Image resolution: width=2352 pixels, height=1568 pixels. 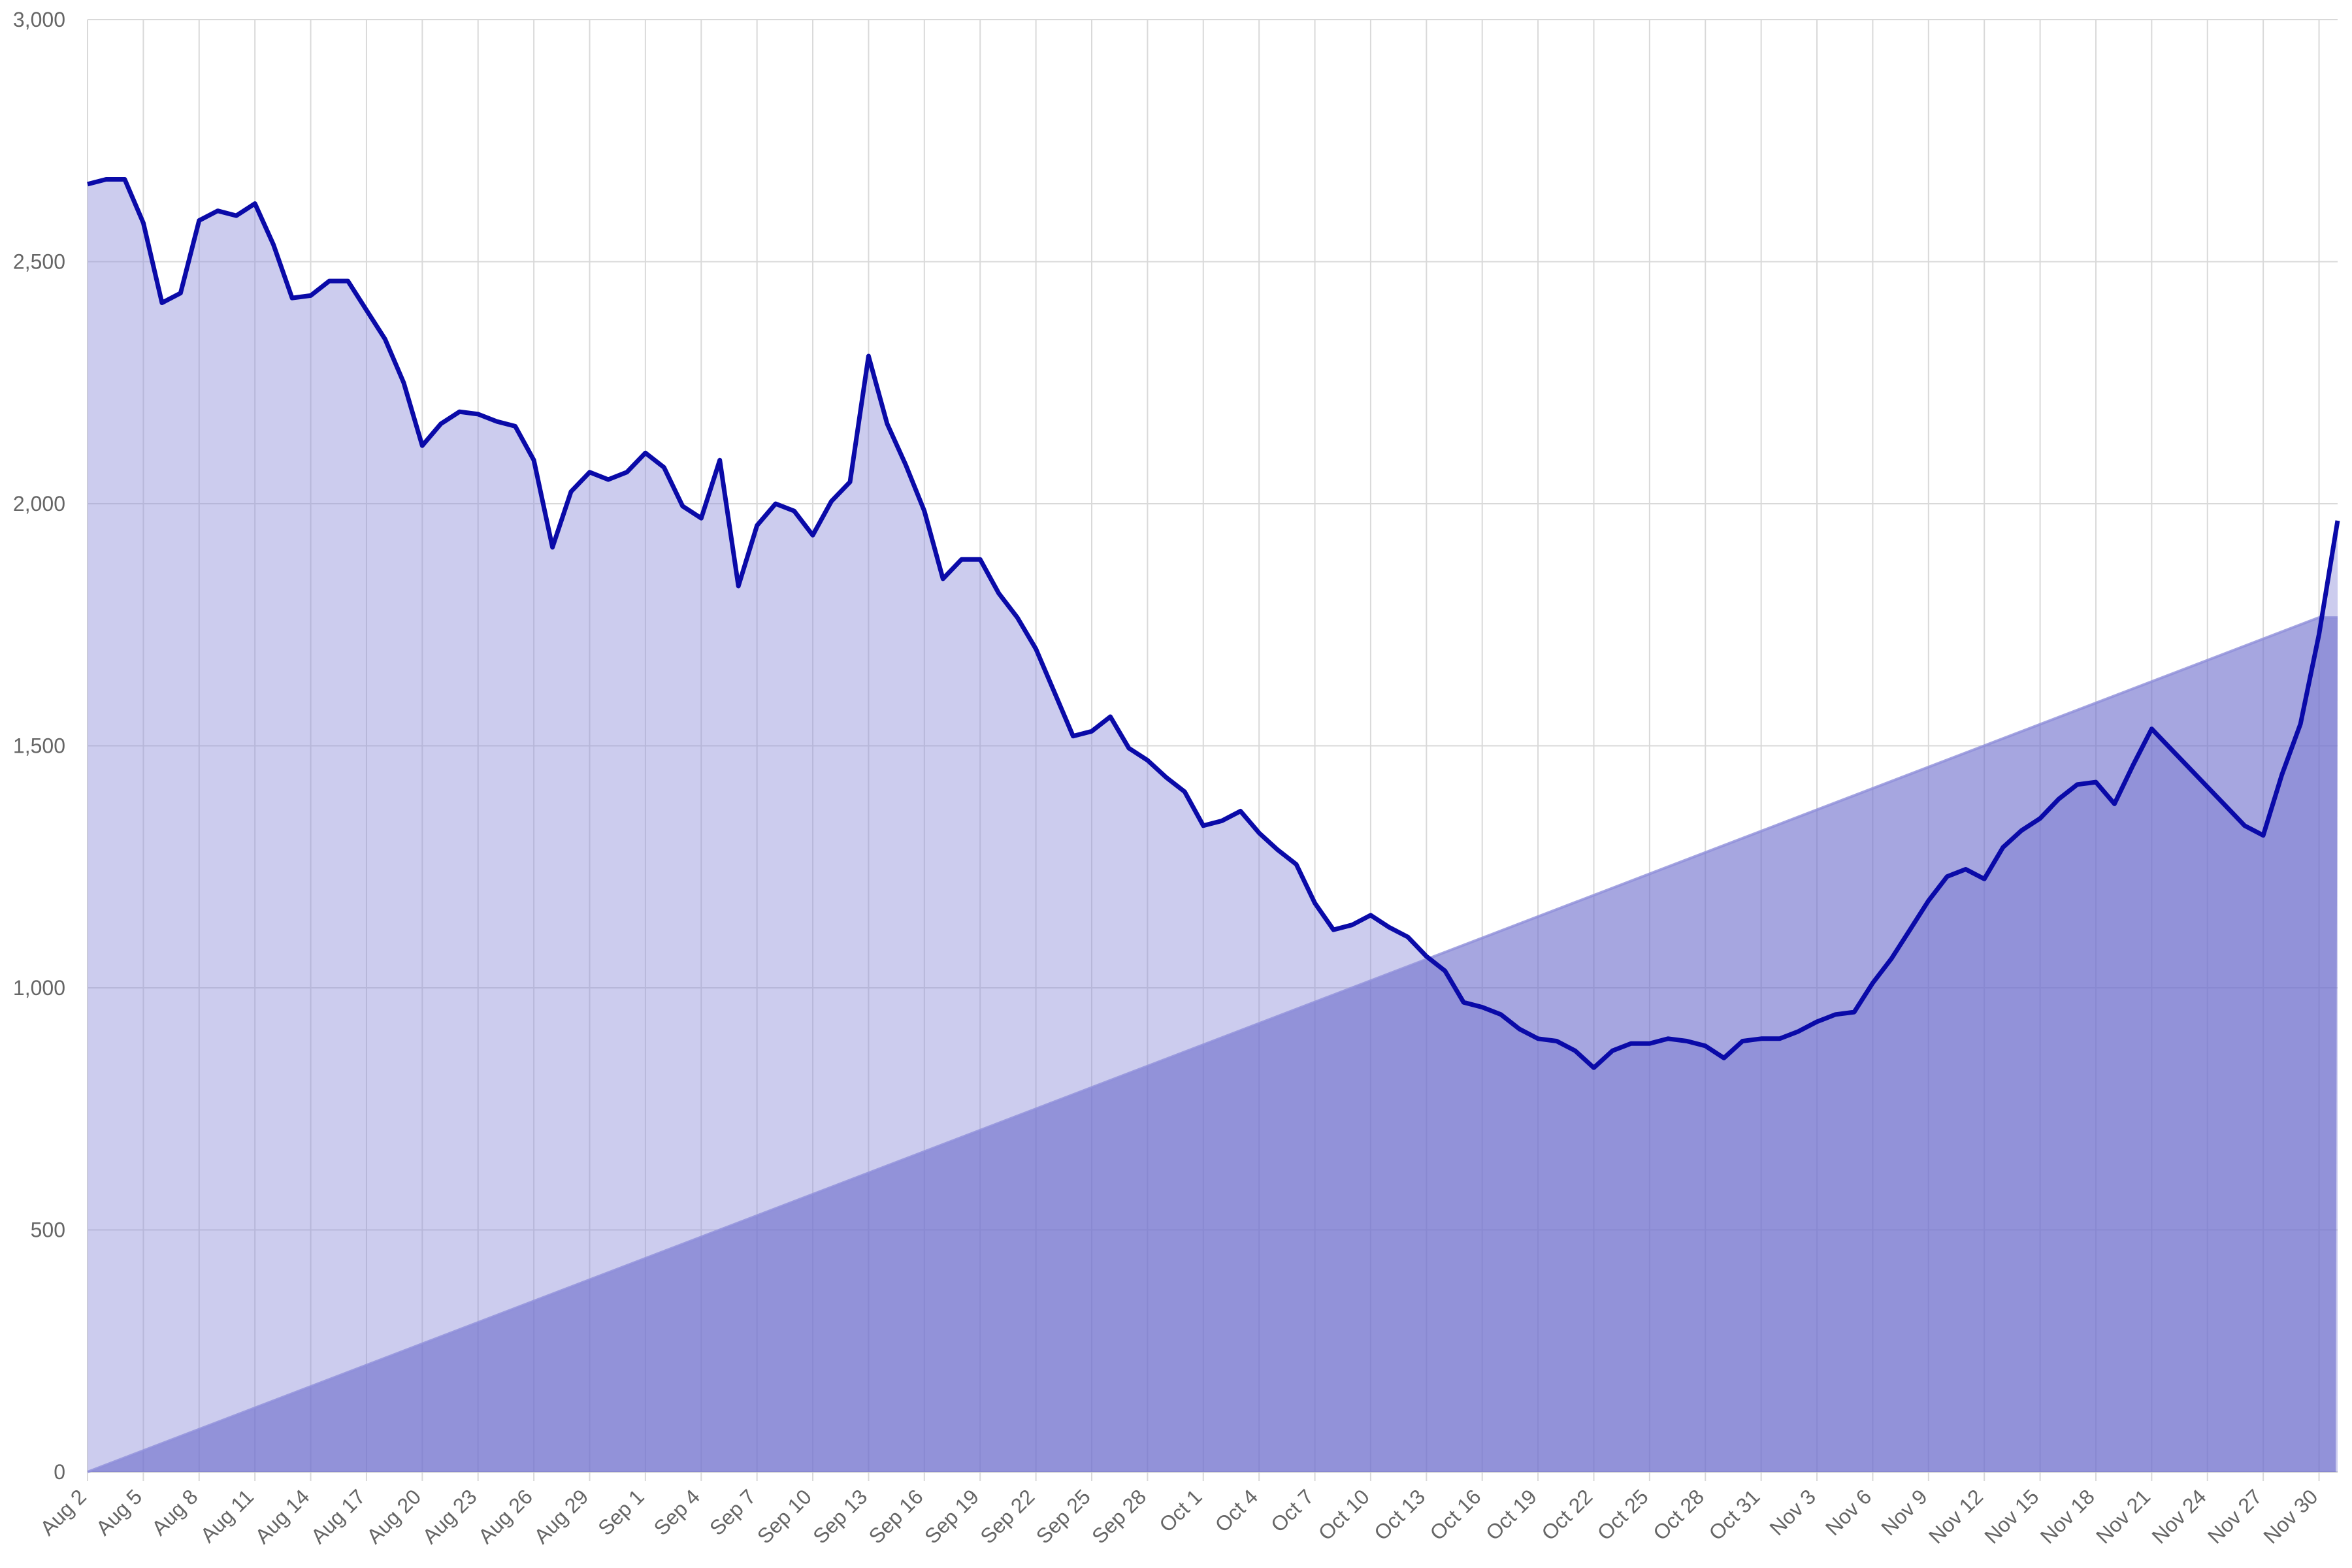 What do you see at coordinates (2234, 1516) in the screenshot?
I see `x-tick-label: Nov 27` at bounding box center [2234, 1516].